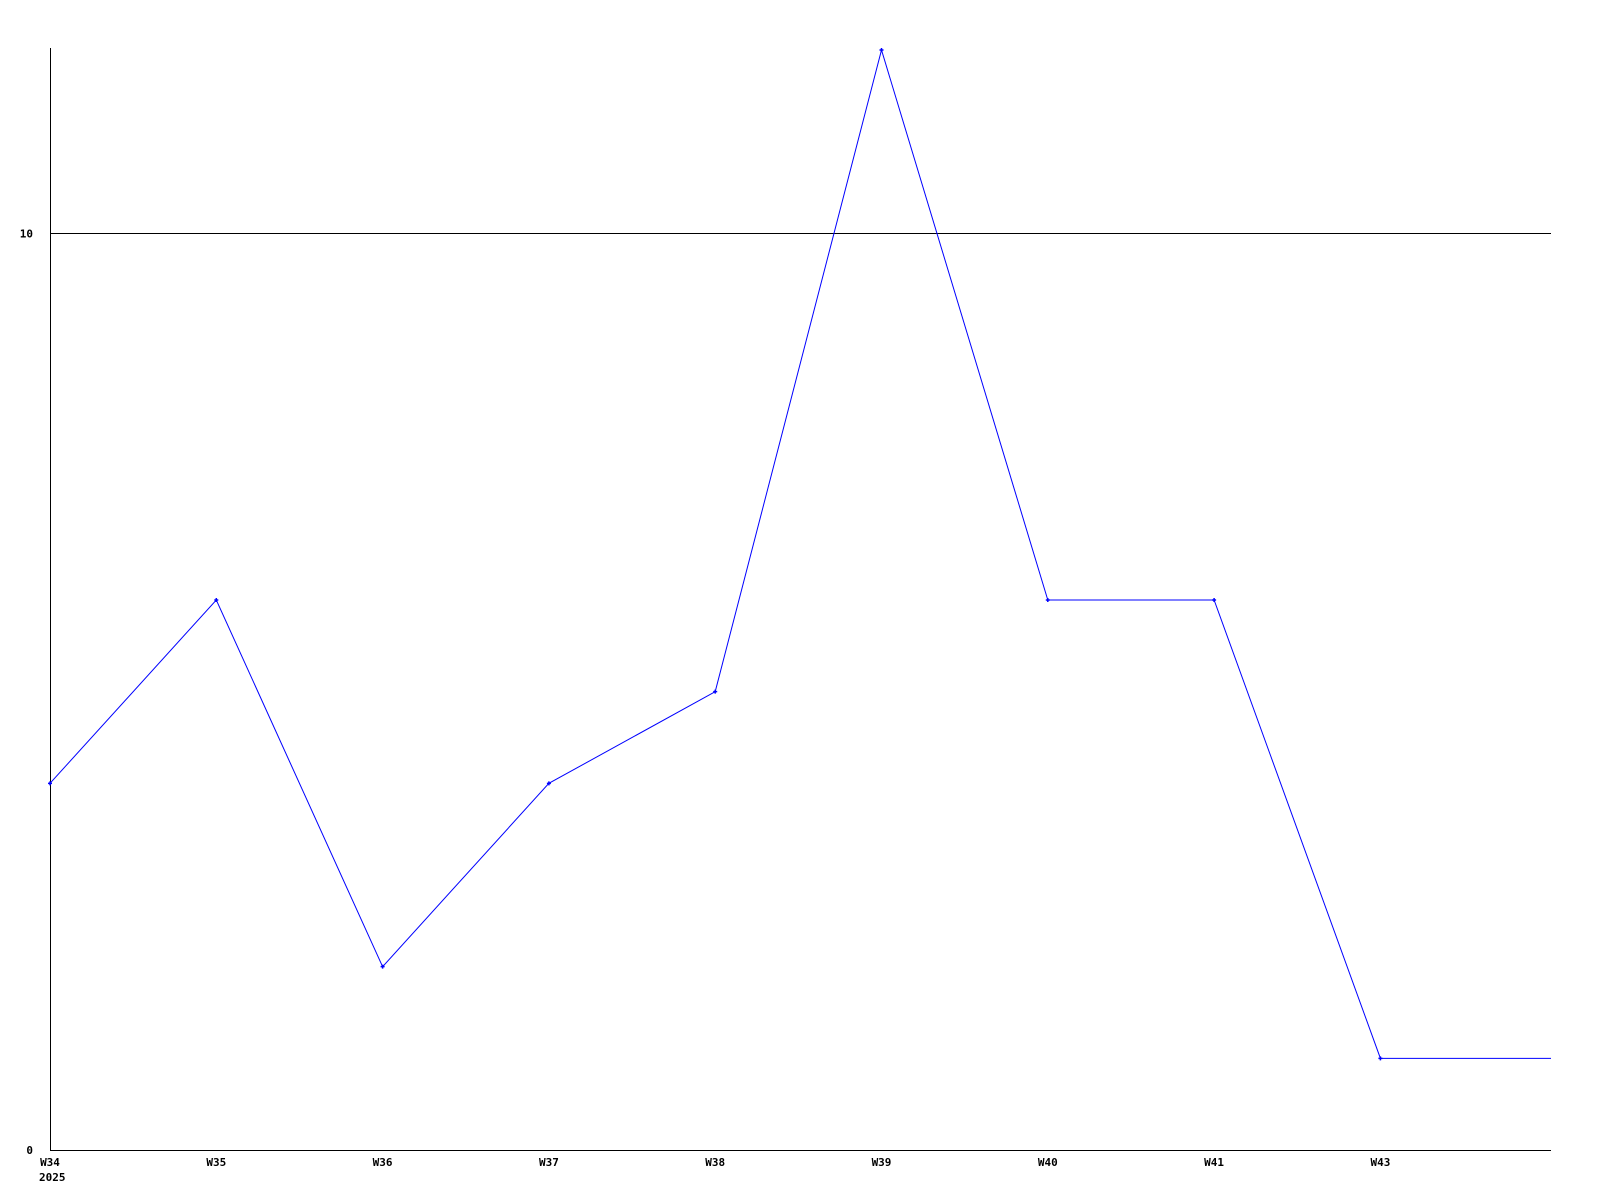  Describe the element at coordinates (1214, 1162) in the screenshot. I see `x-tick-label: W41` at that location.